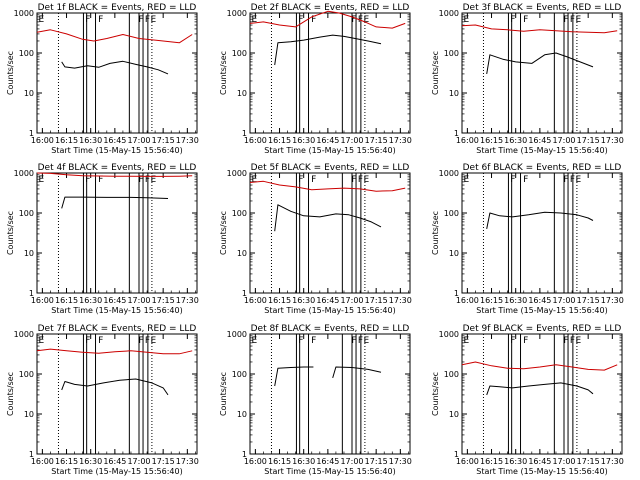 The height and width of the screenshot is (480, 640). What do you see at coordinates (542, 168) in the screenshot?
I see `plot-title: Det 6f BLACK = Events, RED = LLD` at bounding box center [542, 168].